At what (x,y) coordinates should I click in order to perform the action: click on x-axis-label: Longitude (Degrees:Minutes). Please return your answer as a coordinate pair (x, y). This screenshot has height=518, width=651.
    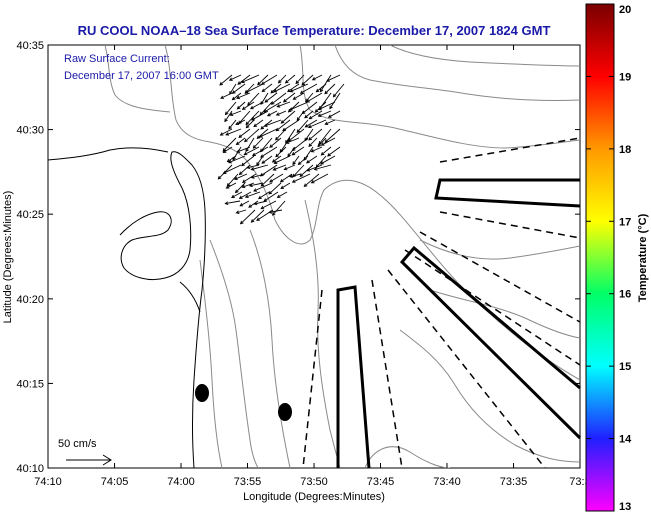
    Looking at the image, I should click on (314, 497).